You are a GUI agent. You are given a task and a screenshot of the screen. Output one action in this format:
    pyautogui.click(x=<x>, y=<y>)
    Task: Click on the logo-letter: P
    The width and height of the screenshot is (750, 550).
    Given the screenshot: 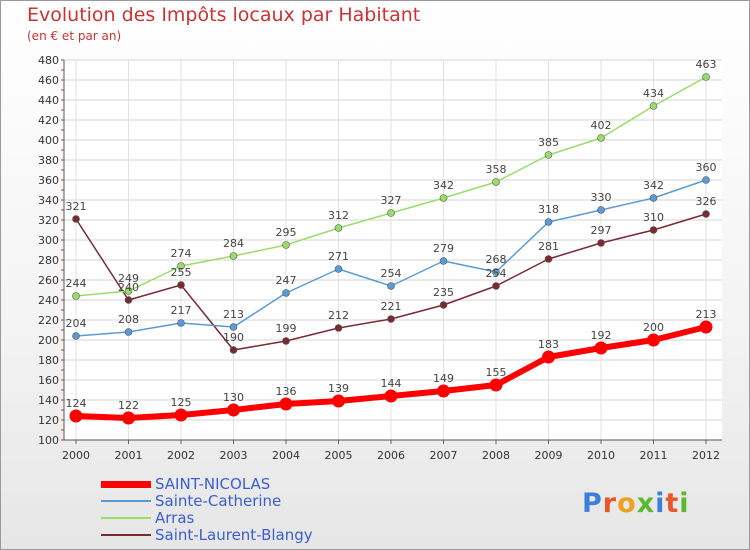 What is the action you would take?
    pyautogui.click(x=592, y=503)
    